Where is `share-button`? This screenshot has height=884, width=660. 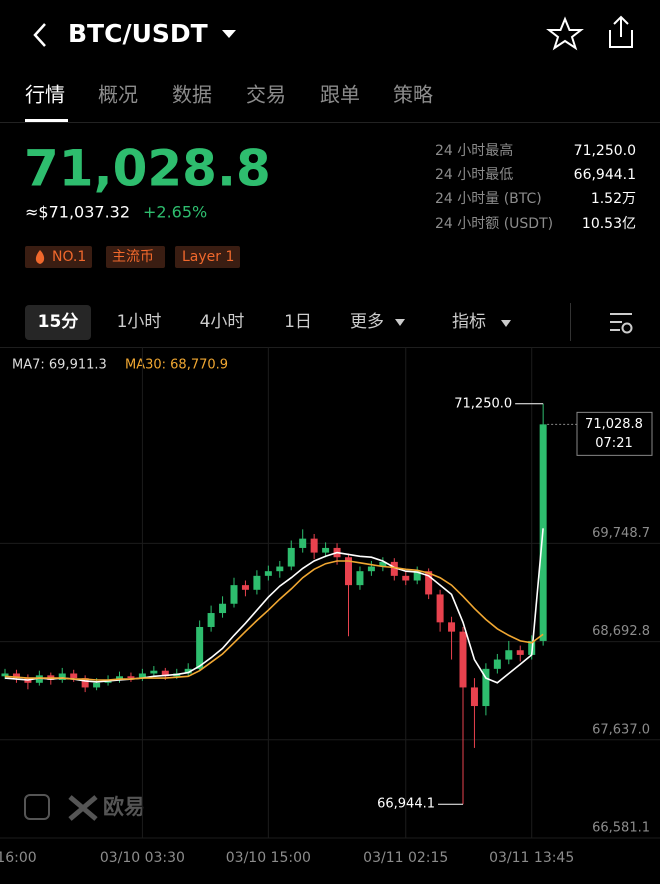 share-button is located at coordinates (621, 31).